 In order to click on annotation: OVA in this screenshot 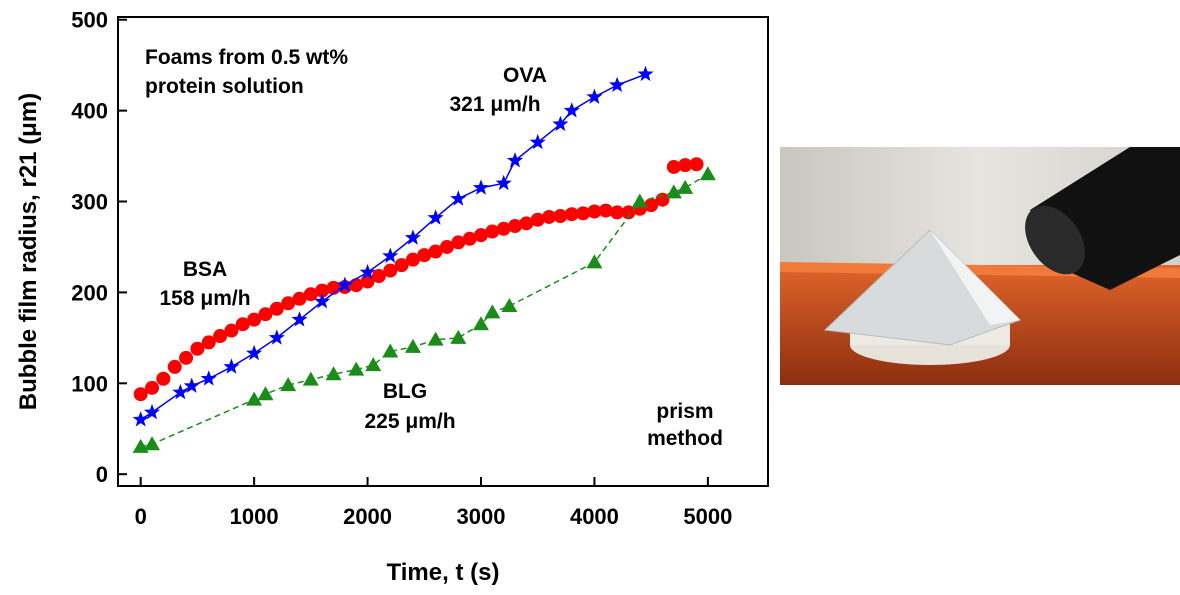, I will do `click(525, 75)`.